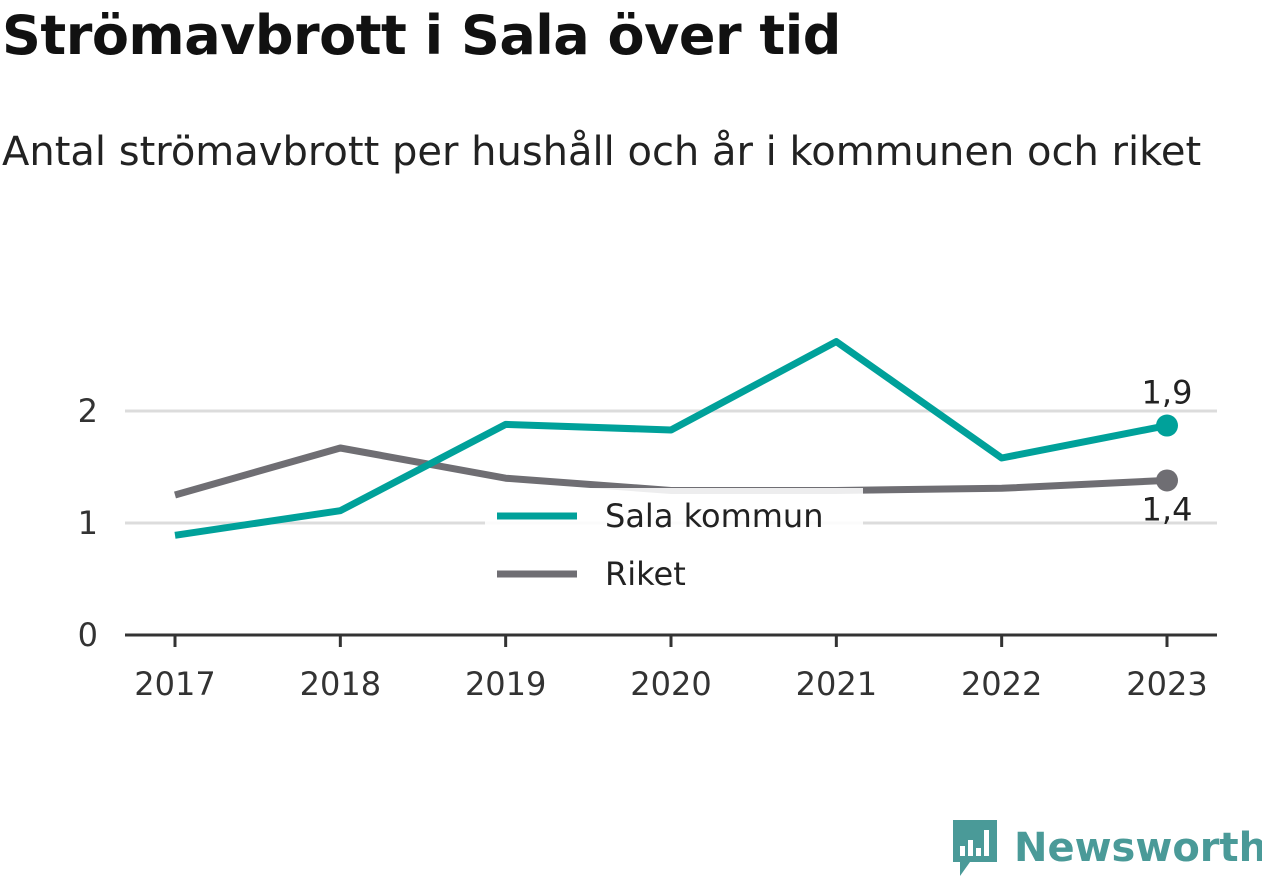 This screenshot has height=879, width=1262. I want to click on legend: Sala kommun Riket, so click(674, 543).